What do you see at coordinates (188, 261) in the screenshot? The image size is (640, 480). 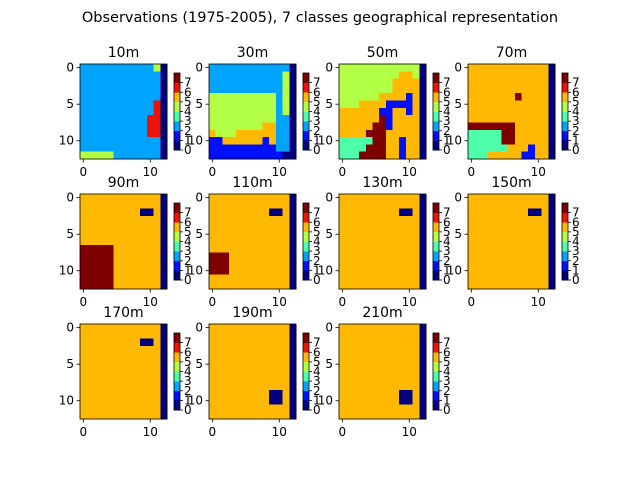 I see `colorbar-tick-label: 2` at bounding box center [188, 261].